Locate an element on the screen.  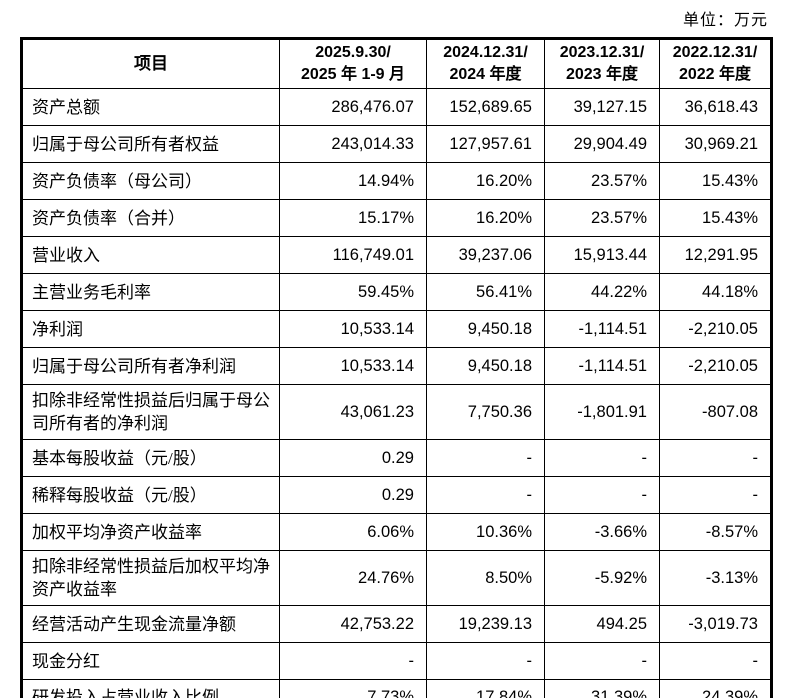
cell-value: 39,237.06 is located at coordinates (485, 255).